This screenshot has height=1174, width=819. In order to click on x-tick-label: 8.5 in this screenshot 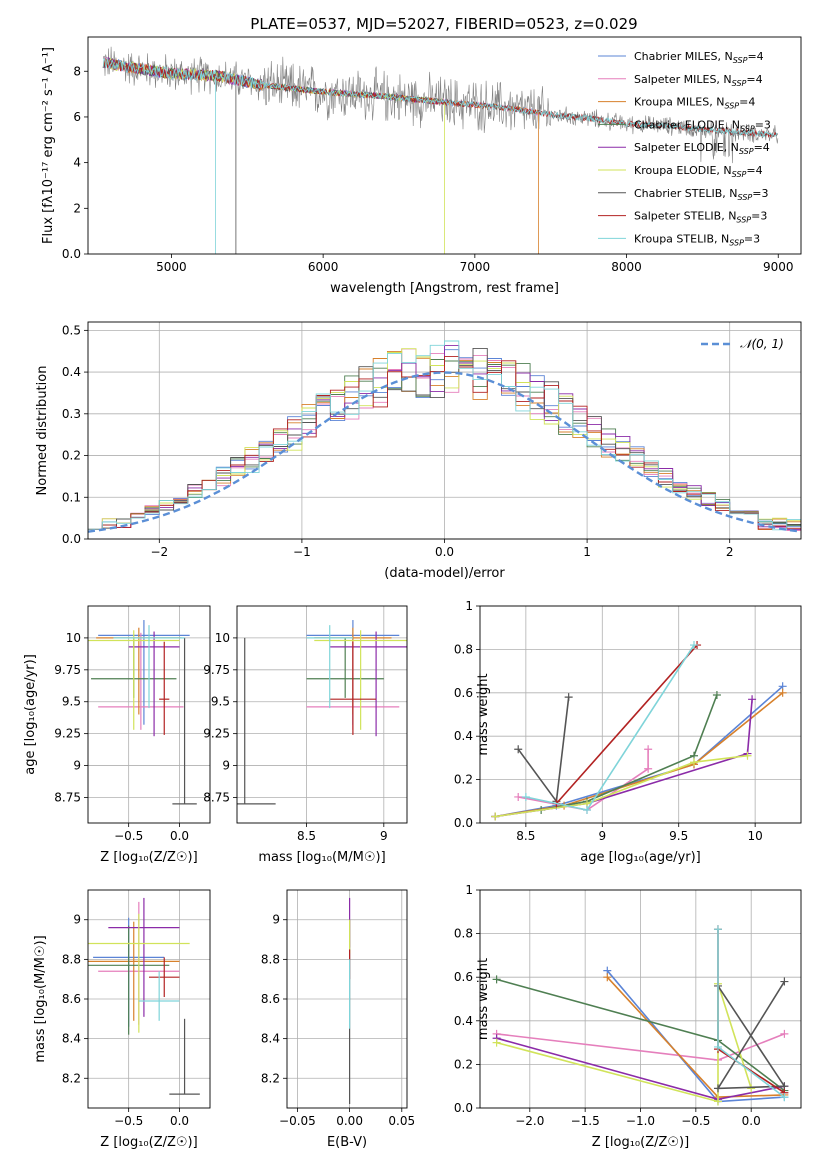, I will do `click(525, 836)`.